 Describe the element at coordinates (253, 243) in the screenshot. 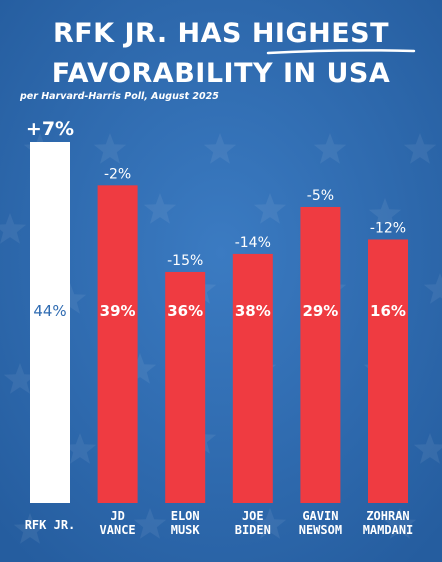

I see `net-favorability-label: -14%` at that location.